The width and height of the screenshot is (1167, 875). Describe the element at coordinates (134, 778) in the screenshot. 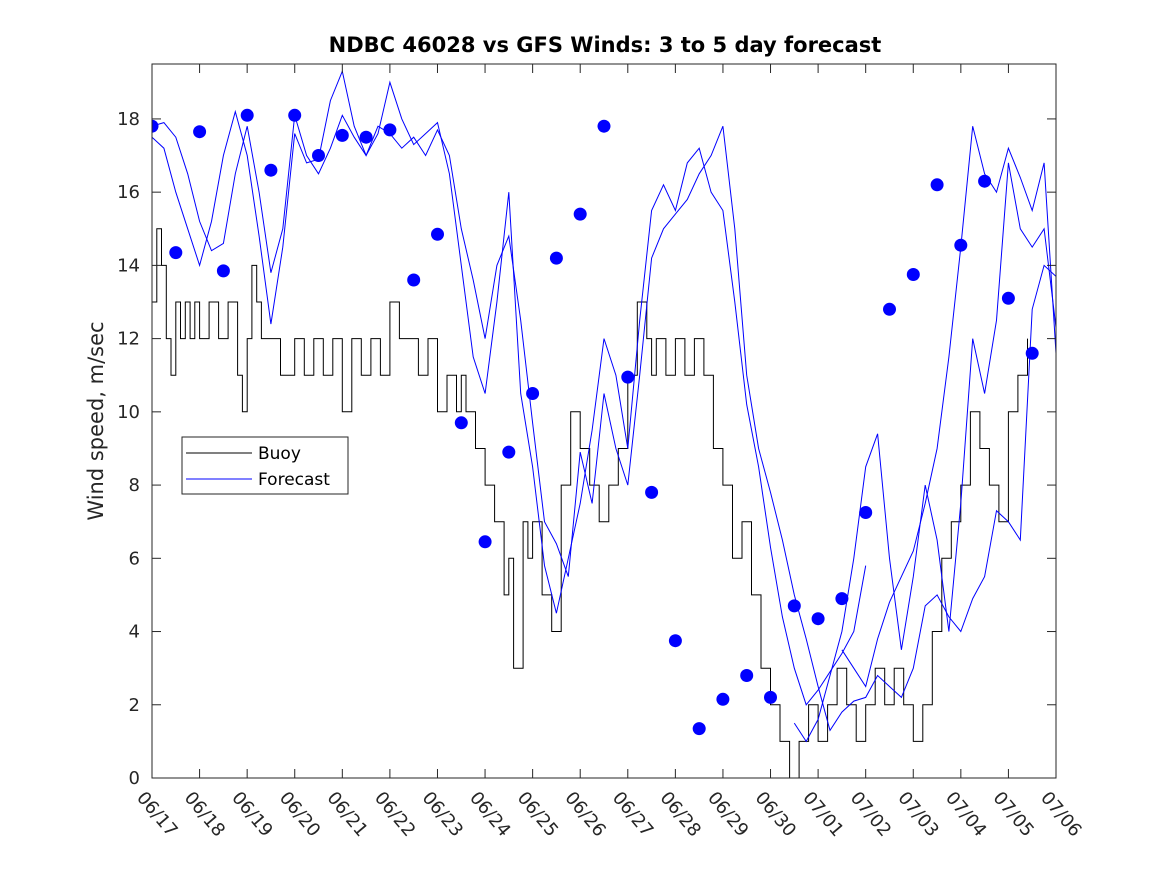

I see `y-tick-label: 0` at that location.